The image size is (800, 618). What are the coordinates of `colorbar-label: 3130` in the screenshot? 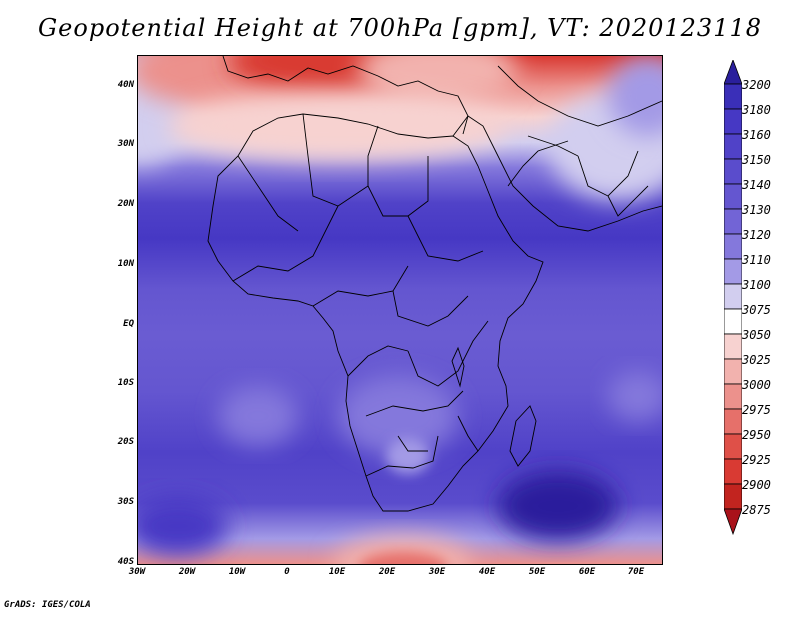 It's located at (756, 210).